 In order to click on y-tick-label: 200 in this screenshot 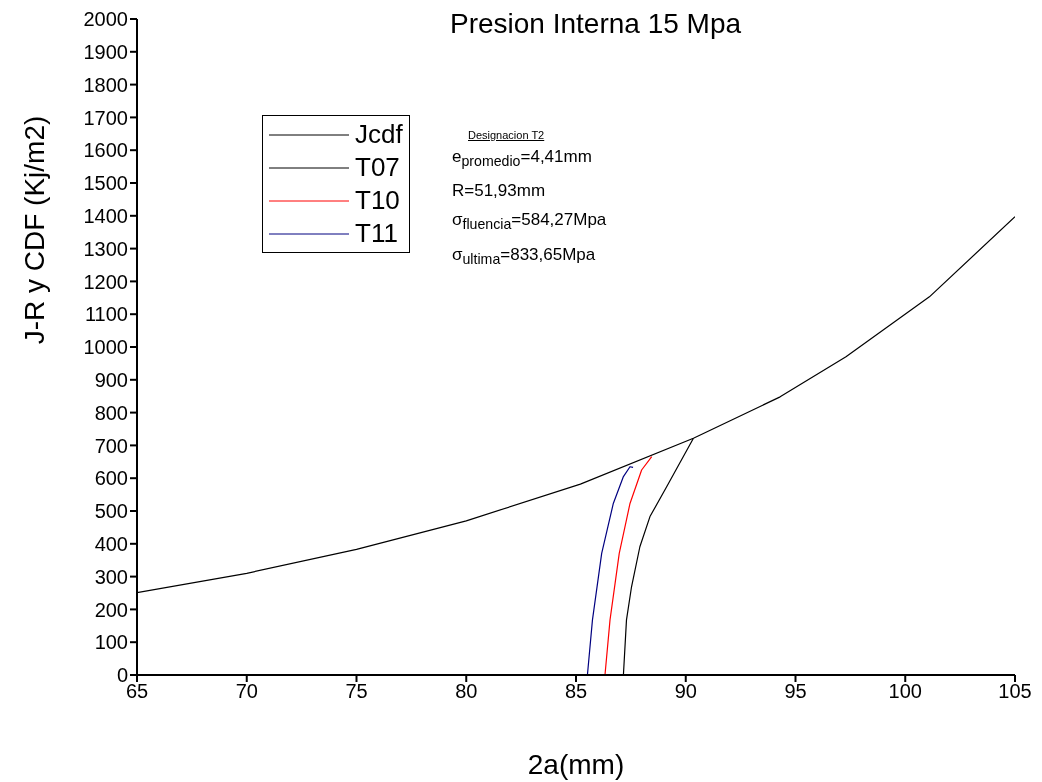, I will do `click(111, 609)`.